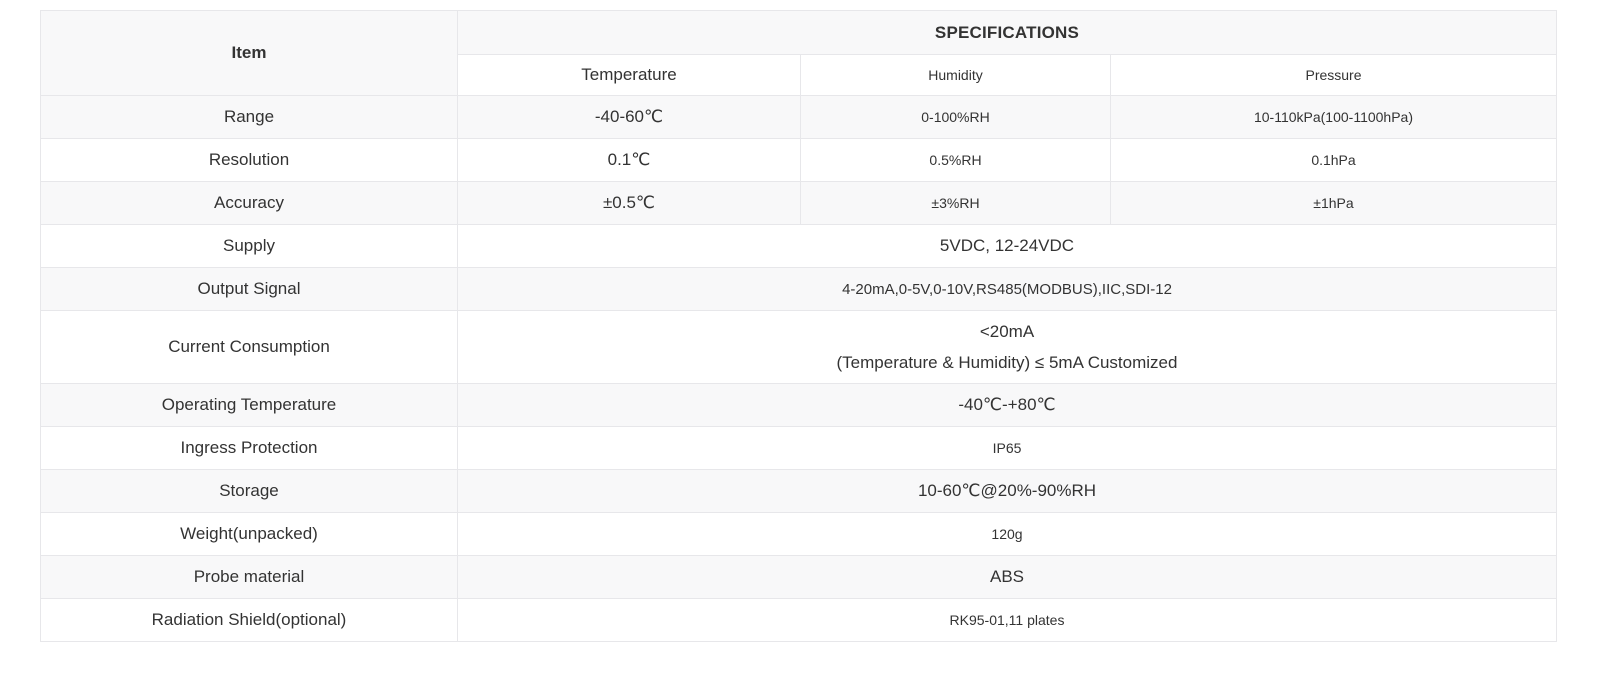 The height and width of the screenshot is (679, 1600). What do you see at coordinates (1333, 117) in the screenshot?
I see `range-pressure: 10-110kPa(100-1100hPa)` at bounding box center [1333, 117].